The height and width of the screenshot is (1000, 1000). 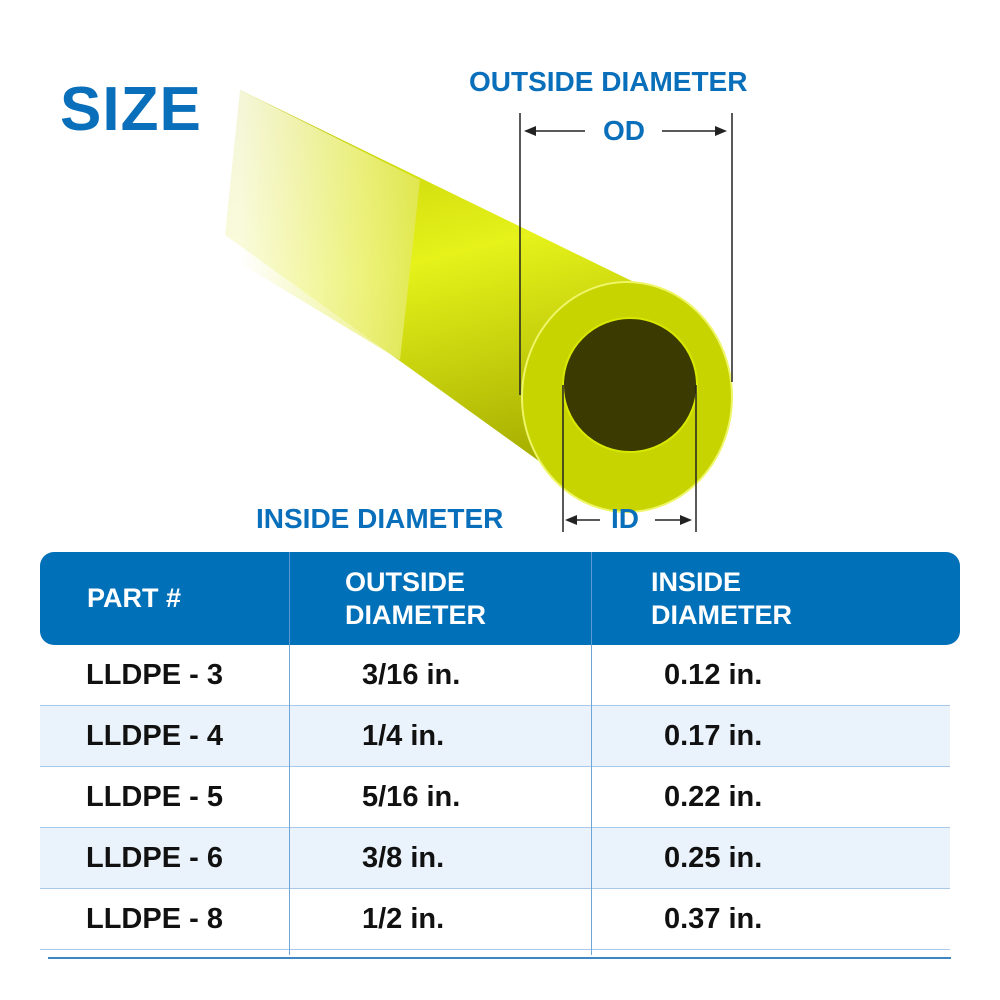 I want to click on table-row: LLDPE - 4 1/4 in. 0.17 in., so click(x=495, y=736).